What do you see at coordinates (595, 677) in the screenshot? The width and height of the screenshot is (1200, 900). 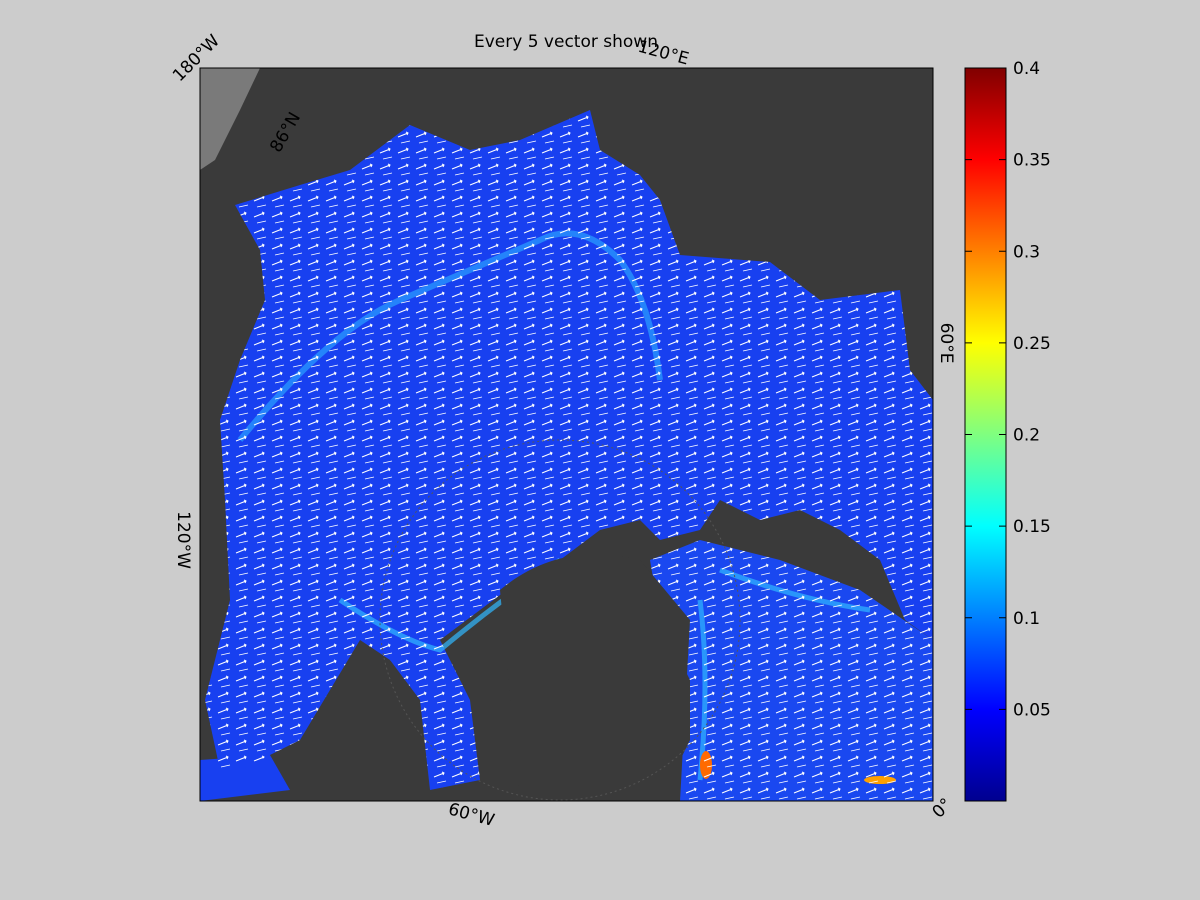 I see `greenland` at bounding box center [595, 677].